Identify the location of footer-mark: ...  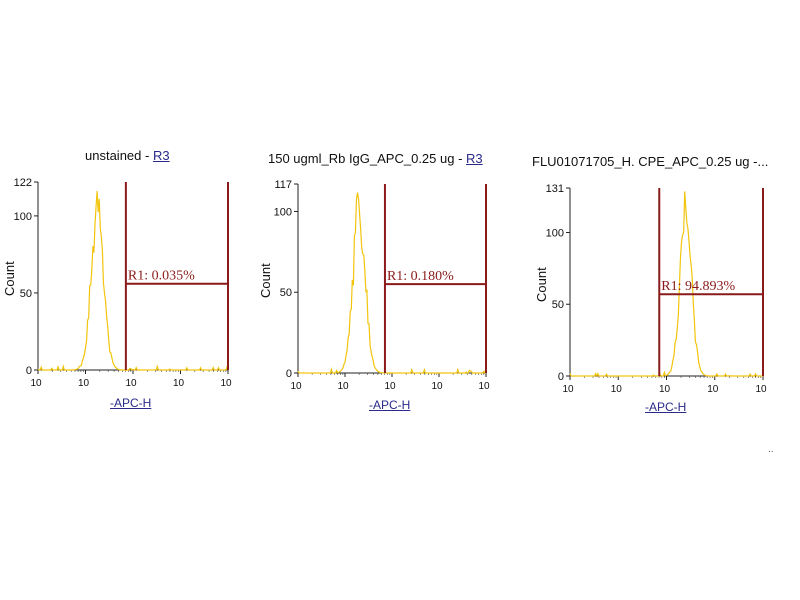
(771, 449).